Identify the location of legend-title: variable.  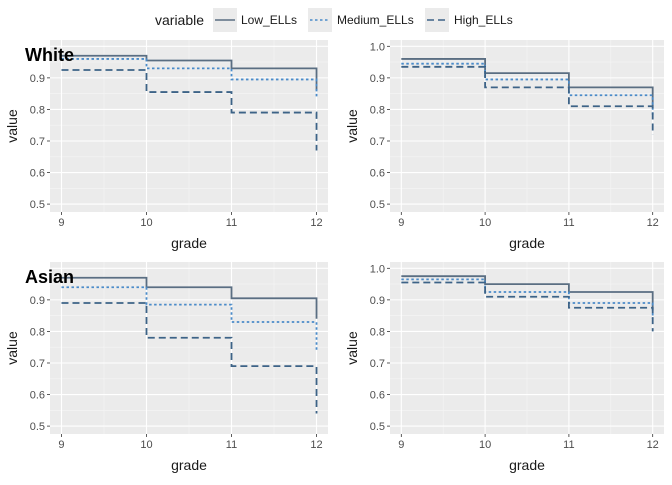
(179, 20).